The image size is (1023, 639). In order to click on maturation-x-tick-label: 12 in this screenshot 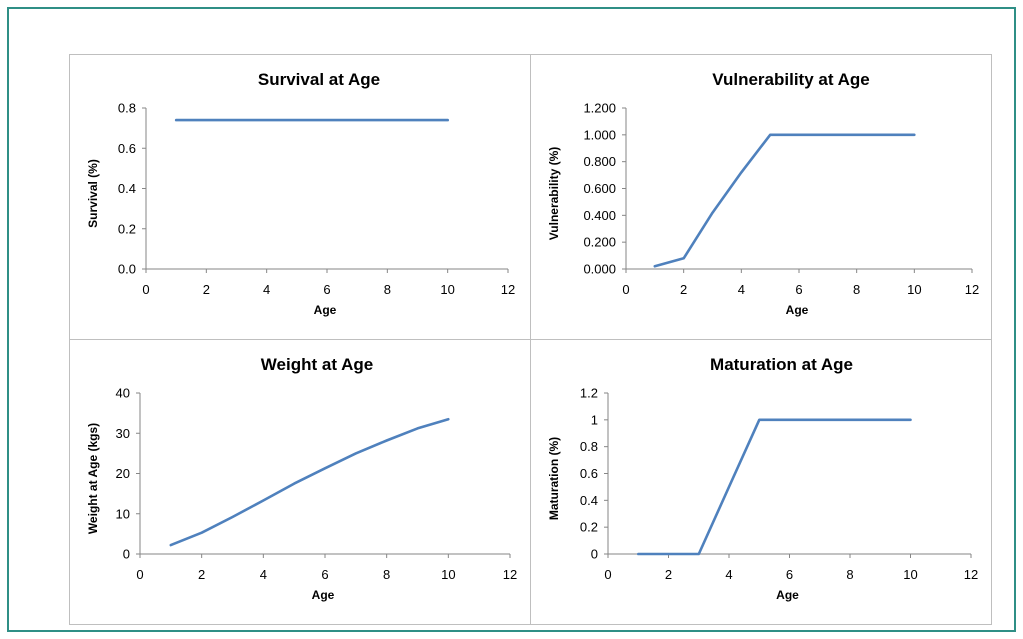, I will do `click(971, 574)`.